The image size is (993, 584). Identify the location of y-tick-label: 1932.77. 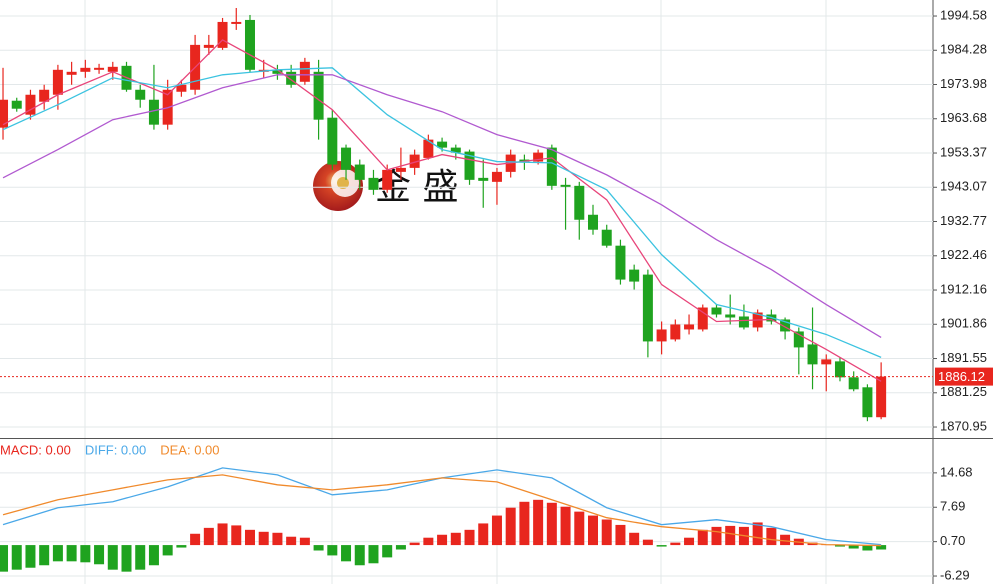
(963, 220).